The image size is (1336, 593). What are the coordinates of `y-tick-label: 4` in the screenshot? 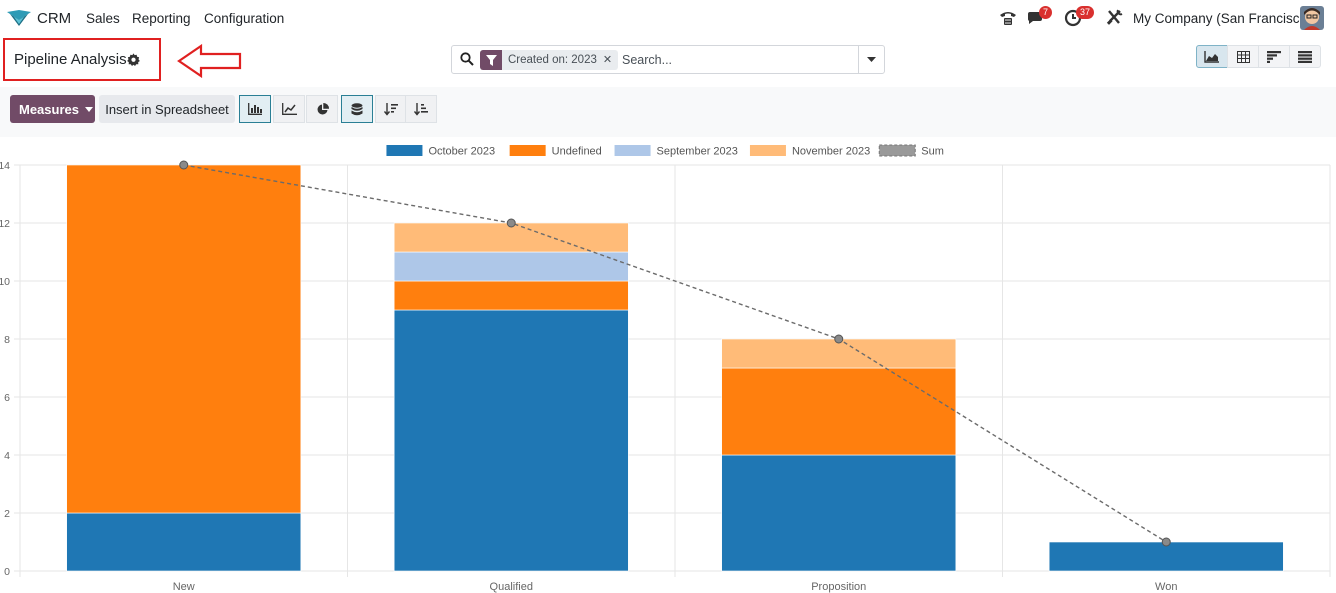 It's located at (7, 456).